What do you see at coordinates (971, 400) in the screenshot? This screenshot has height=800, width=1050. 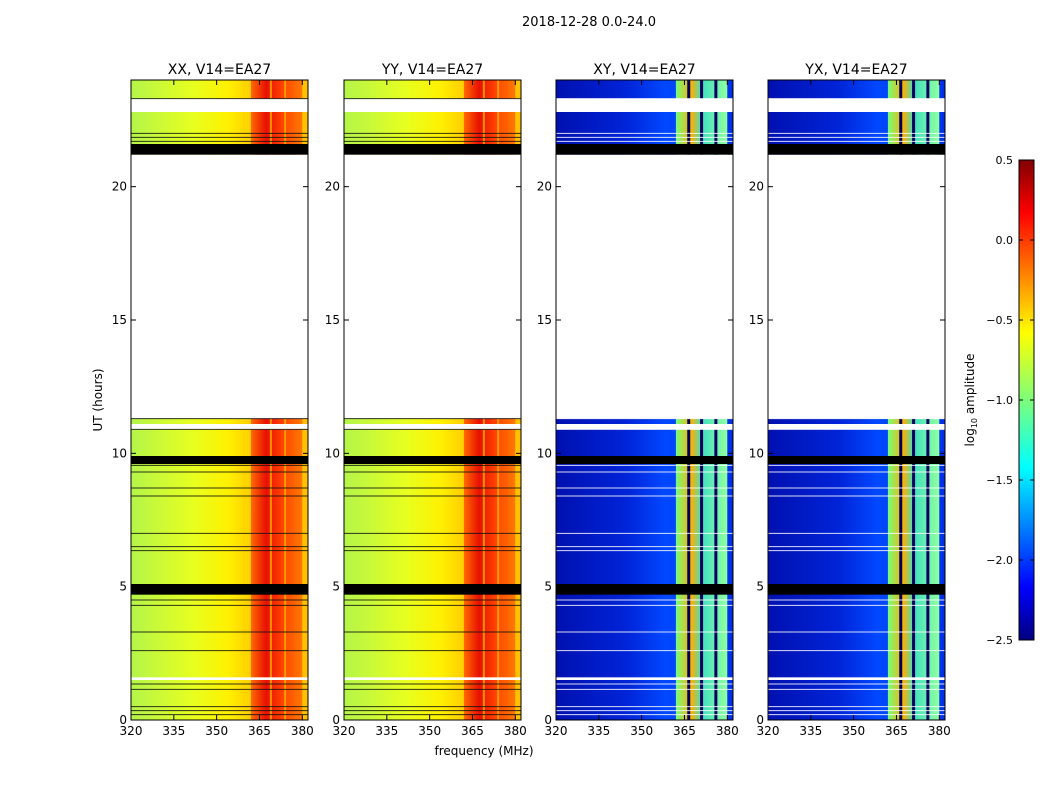 I see `colorbar-label: log10 amplitude` at bounding box center [971, 400].